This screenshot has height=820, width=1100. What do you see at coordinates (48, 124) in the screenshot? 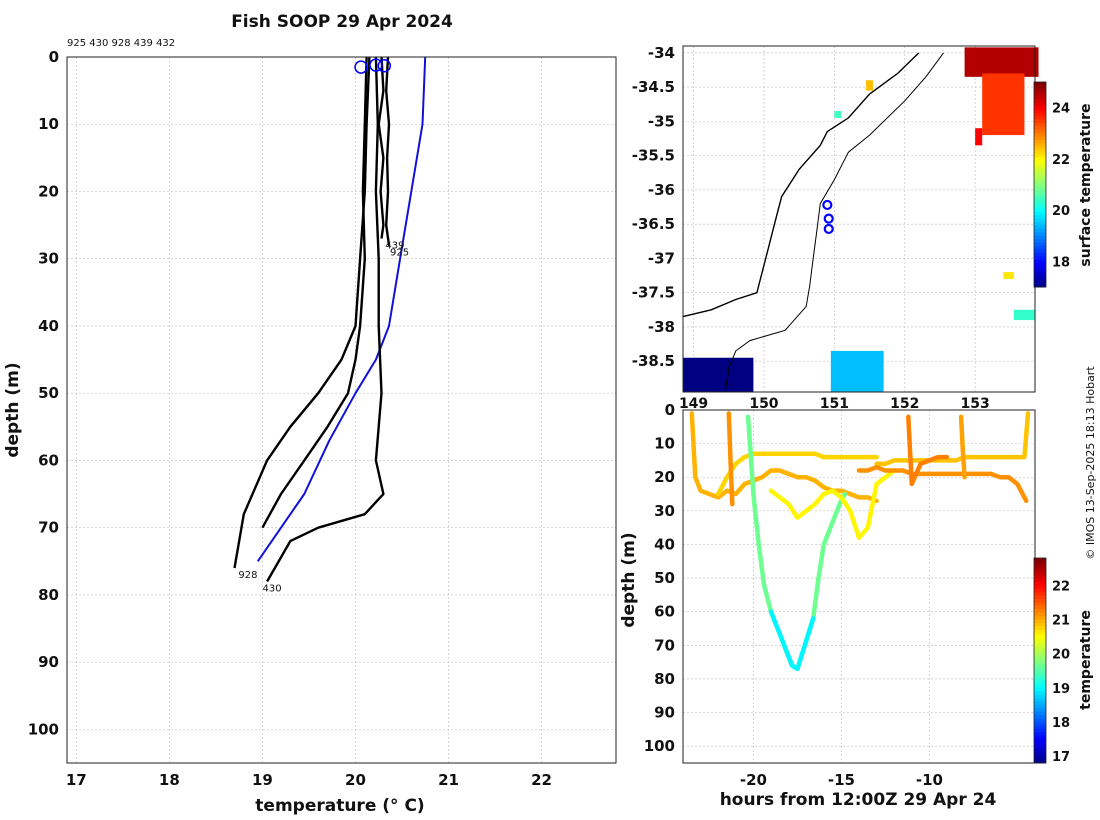
I see `profile-y-tick: 10` at bounding box center [48, 124].